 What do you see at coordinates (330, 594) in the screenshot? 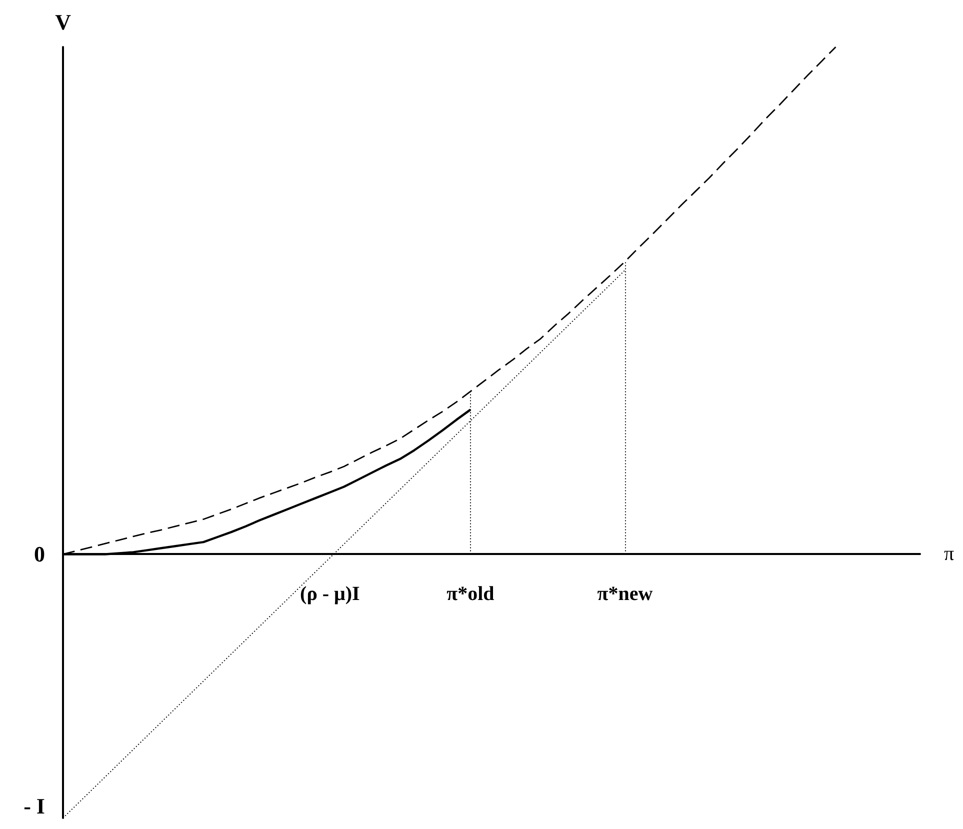
I see `x-tick-label: (ρ - μ)I` at bounding box center [330, 594].